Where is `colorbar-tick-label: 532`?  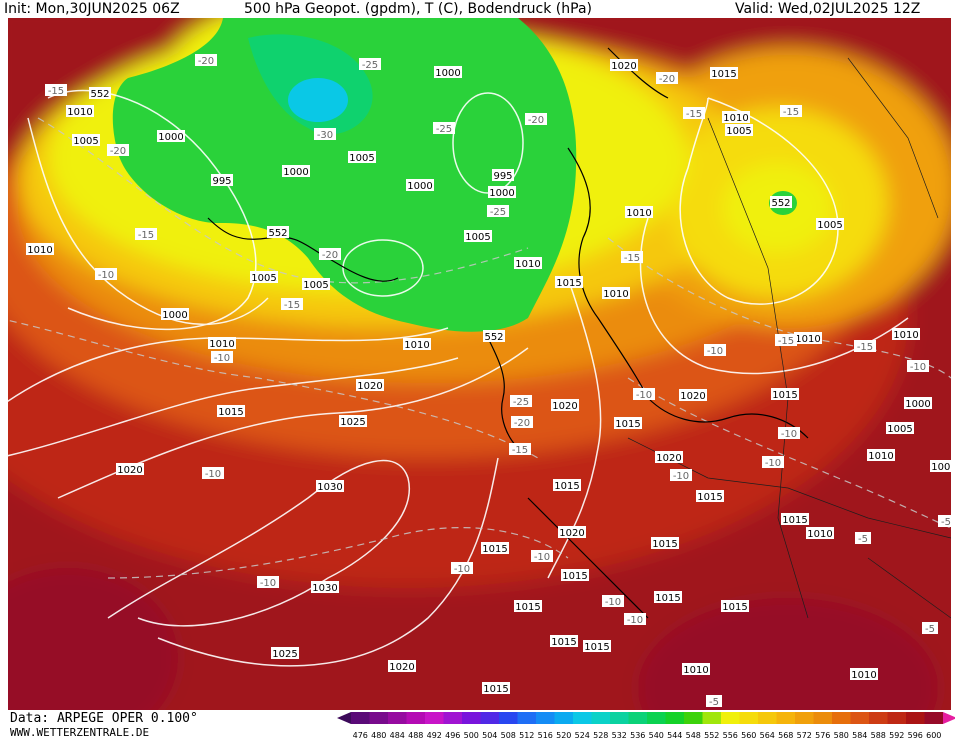 colorbar-tick-label: 532 is located at coordinates (619, 735).